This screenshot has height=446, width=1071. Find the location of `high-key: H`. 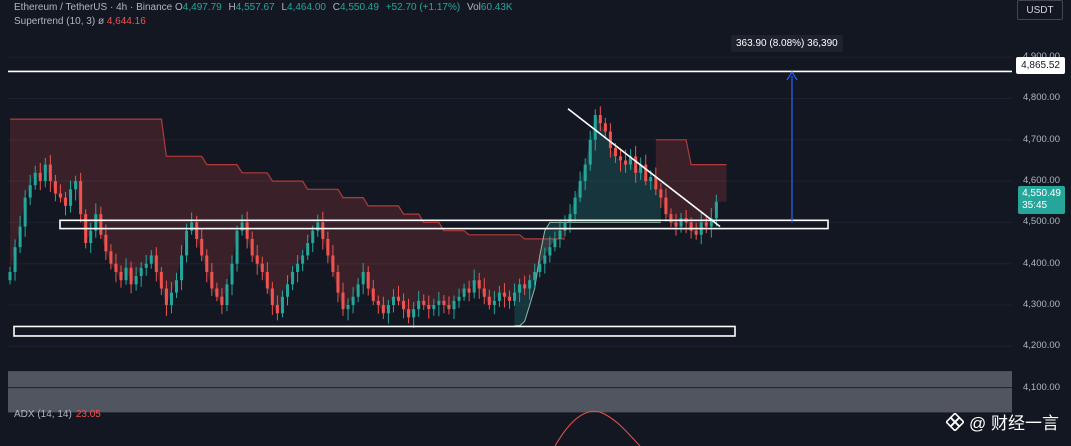

high-key: H is located at coordinates (232, 7).